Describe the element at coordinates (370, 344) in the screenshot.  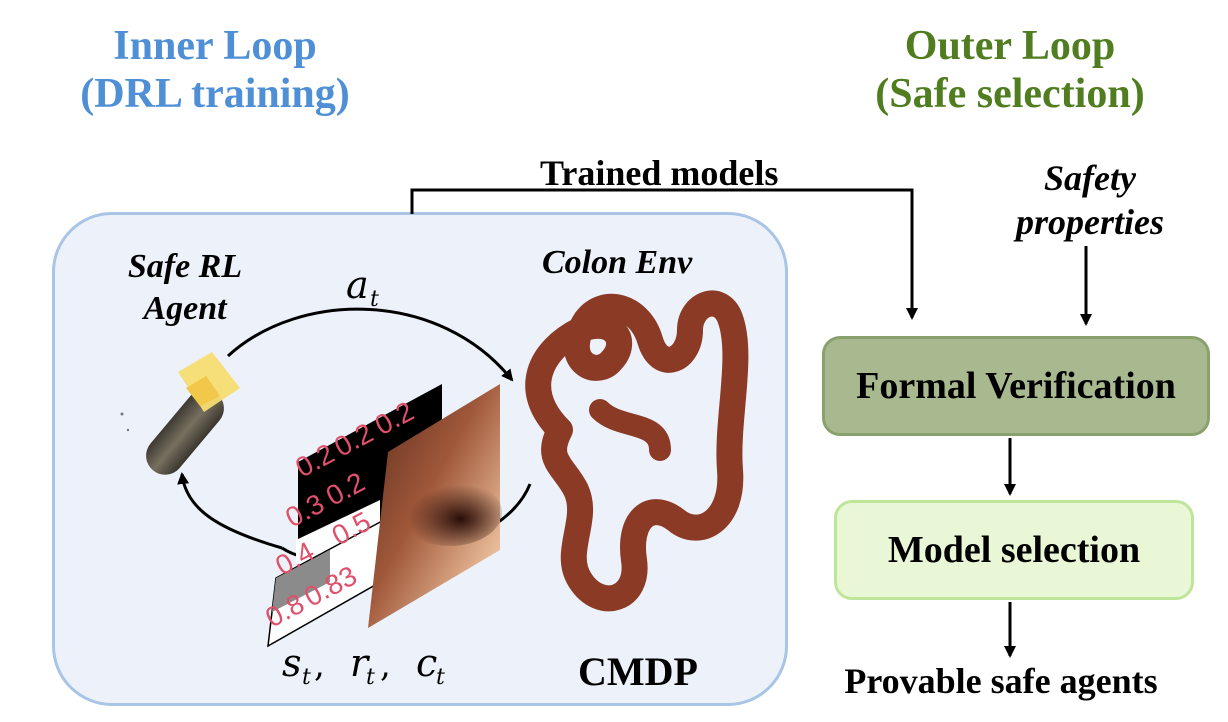
I see `action-arc` at that location.